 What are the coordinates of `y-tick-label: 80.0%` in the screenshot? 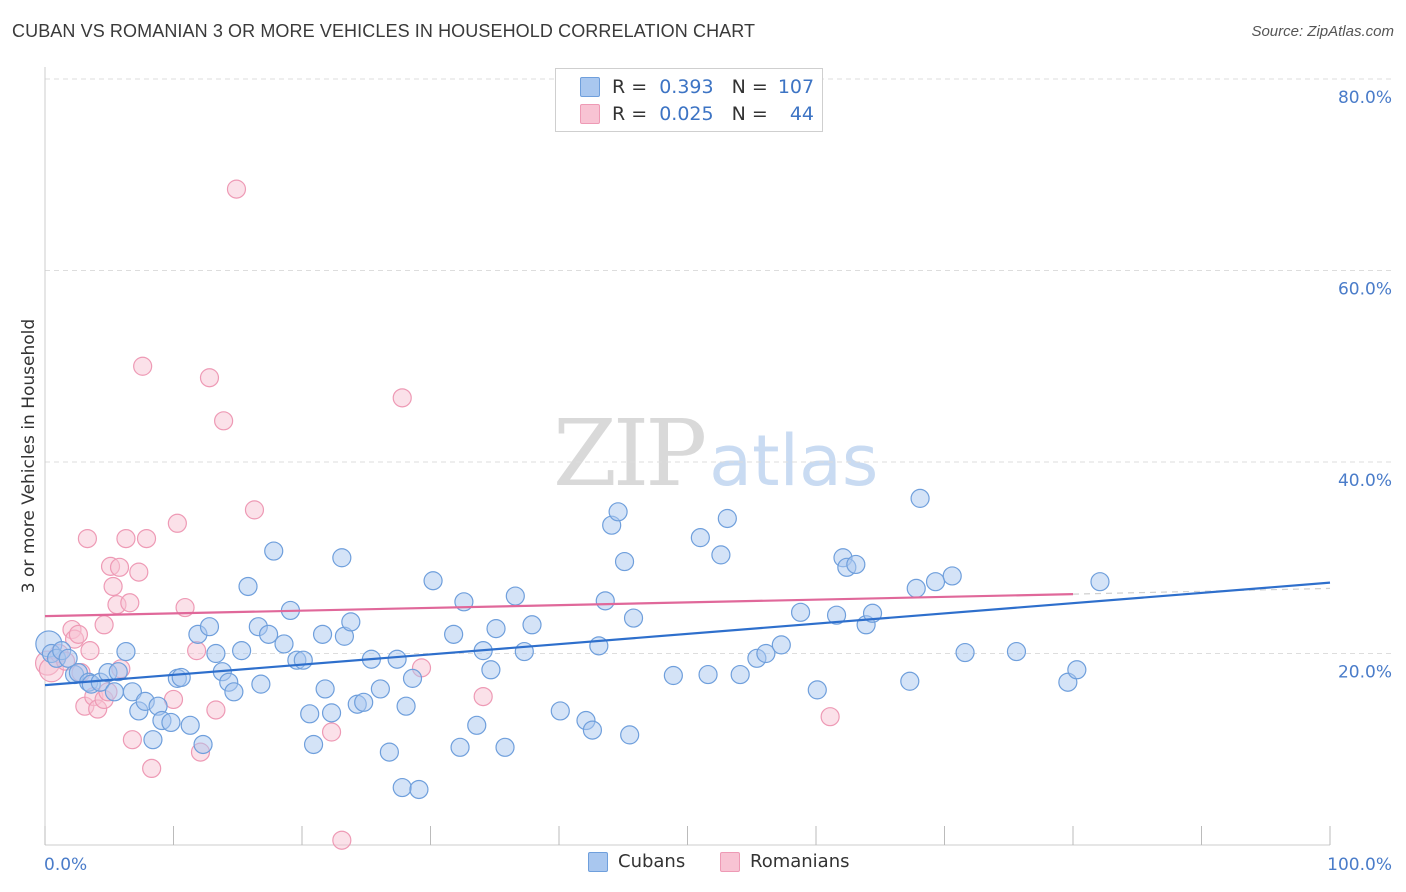 It's located at (1365, 98).